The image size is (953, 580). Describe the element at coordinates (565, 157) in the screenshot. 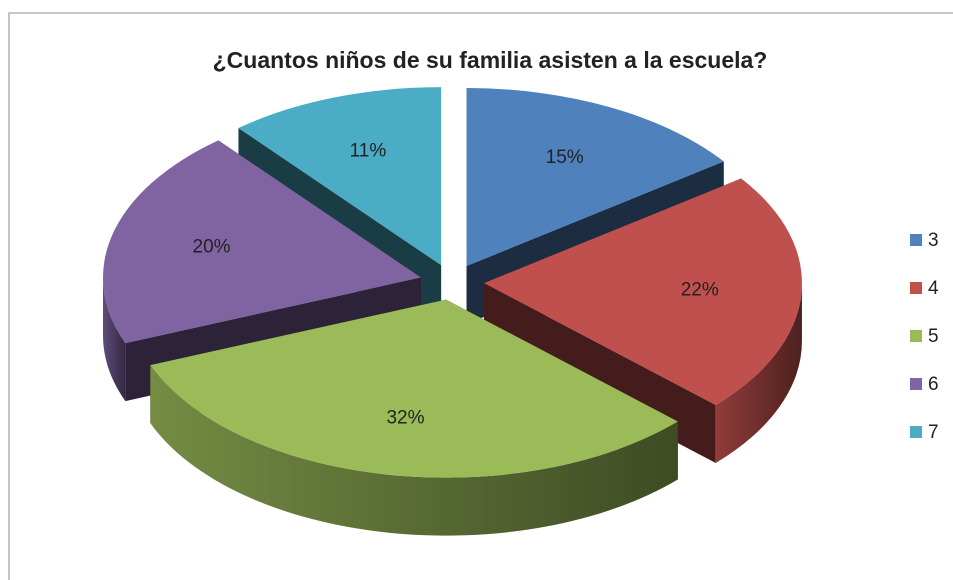

I see `data-label: 15%` at that location.